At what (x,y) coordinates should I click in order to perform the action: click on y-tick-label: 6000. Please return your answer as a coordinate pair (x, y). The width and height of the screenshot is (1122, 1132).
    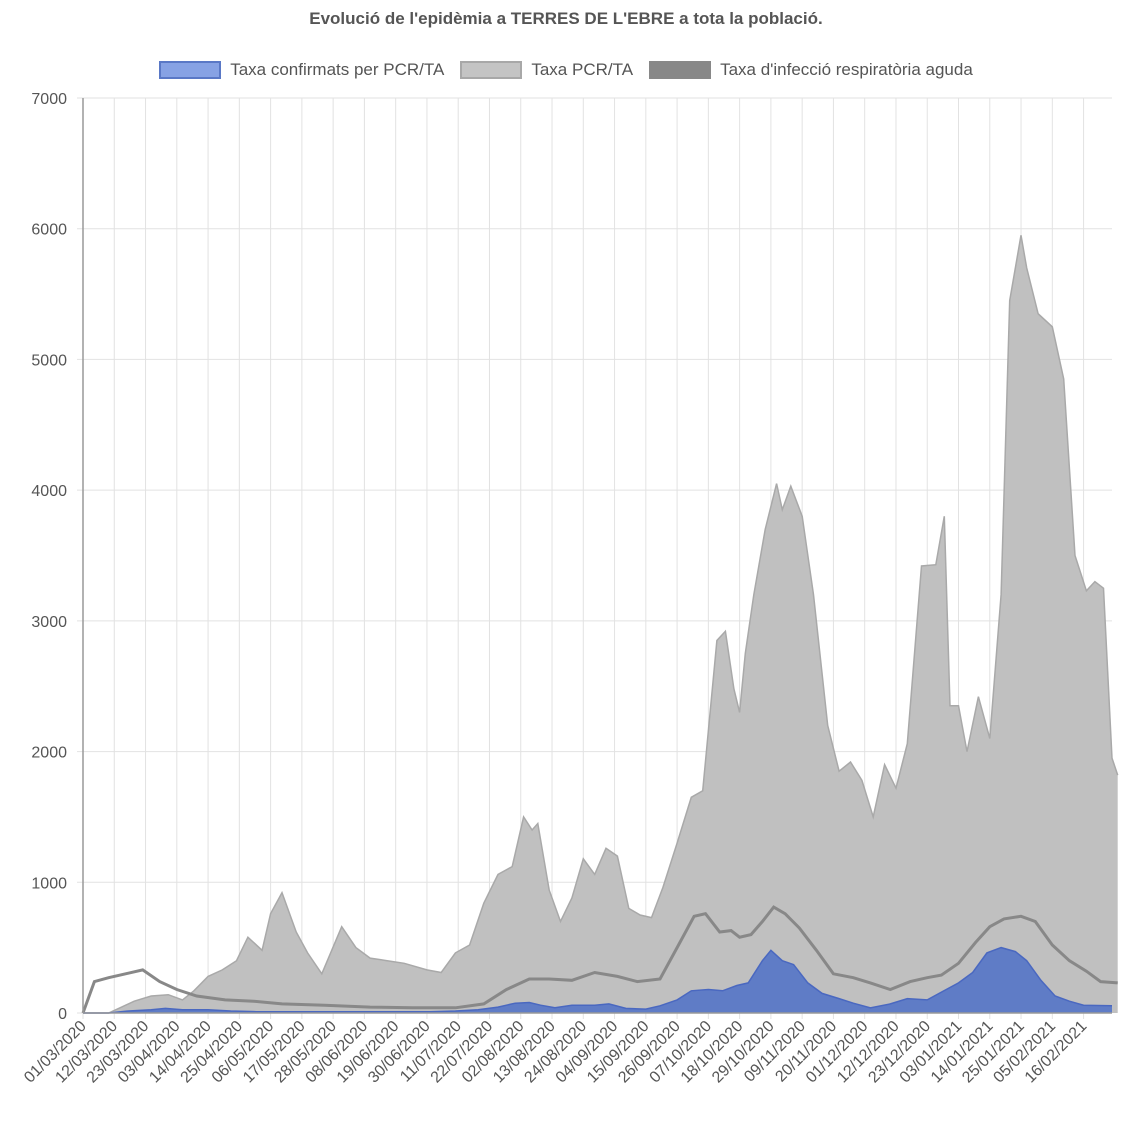
    Looking at the image, I should click on (49, 230).